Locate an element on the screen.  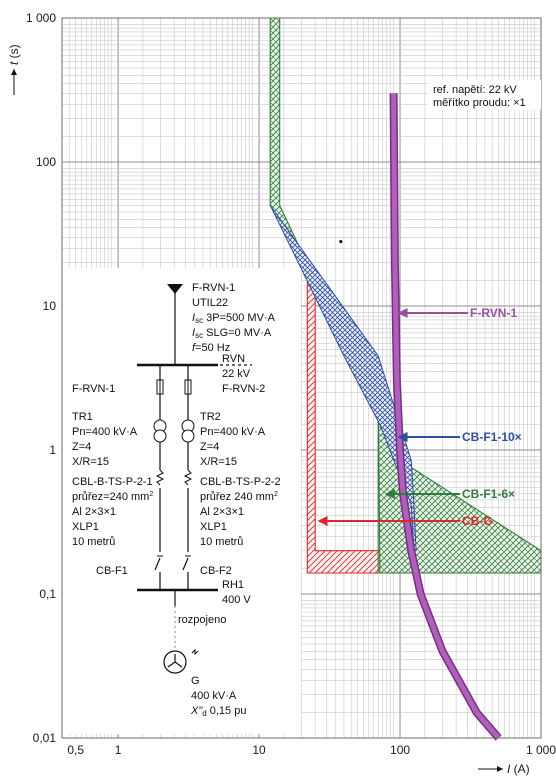
x-tick-label: 100 is located at coordinates (400, 750).